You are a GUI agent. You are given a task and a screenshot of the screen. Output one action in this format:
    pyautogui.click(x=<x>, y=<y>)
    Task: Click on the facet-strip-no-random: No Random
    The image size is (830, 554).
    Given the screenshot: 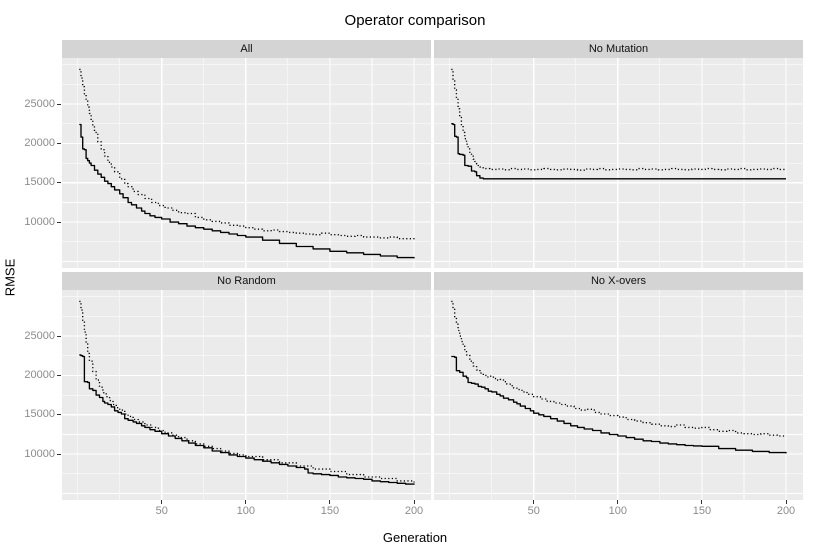 What is the action you would take?
    pyautogui.click(x=246, y=281)
    